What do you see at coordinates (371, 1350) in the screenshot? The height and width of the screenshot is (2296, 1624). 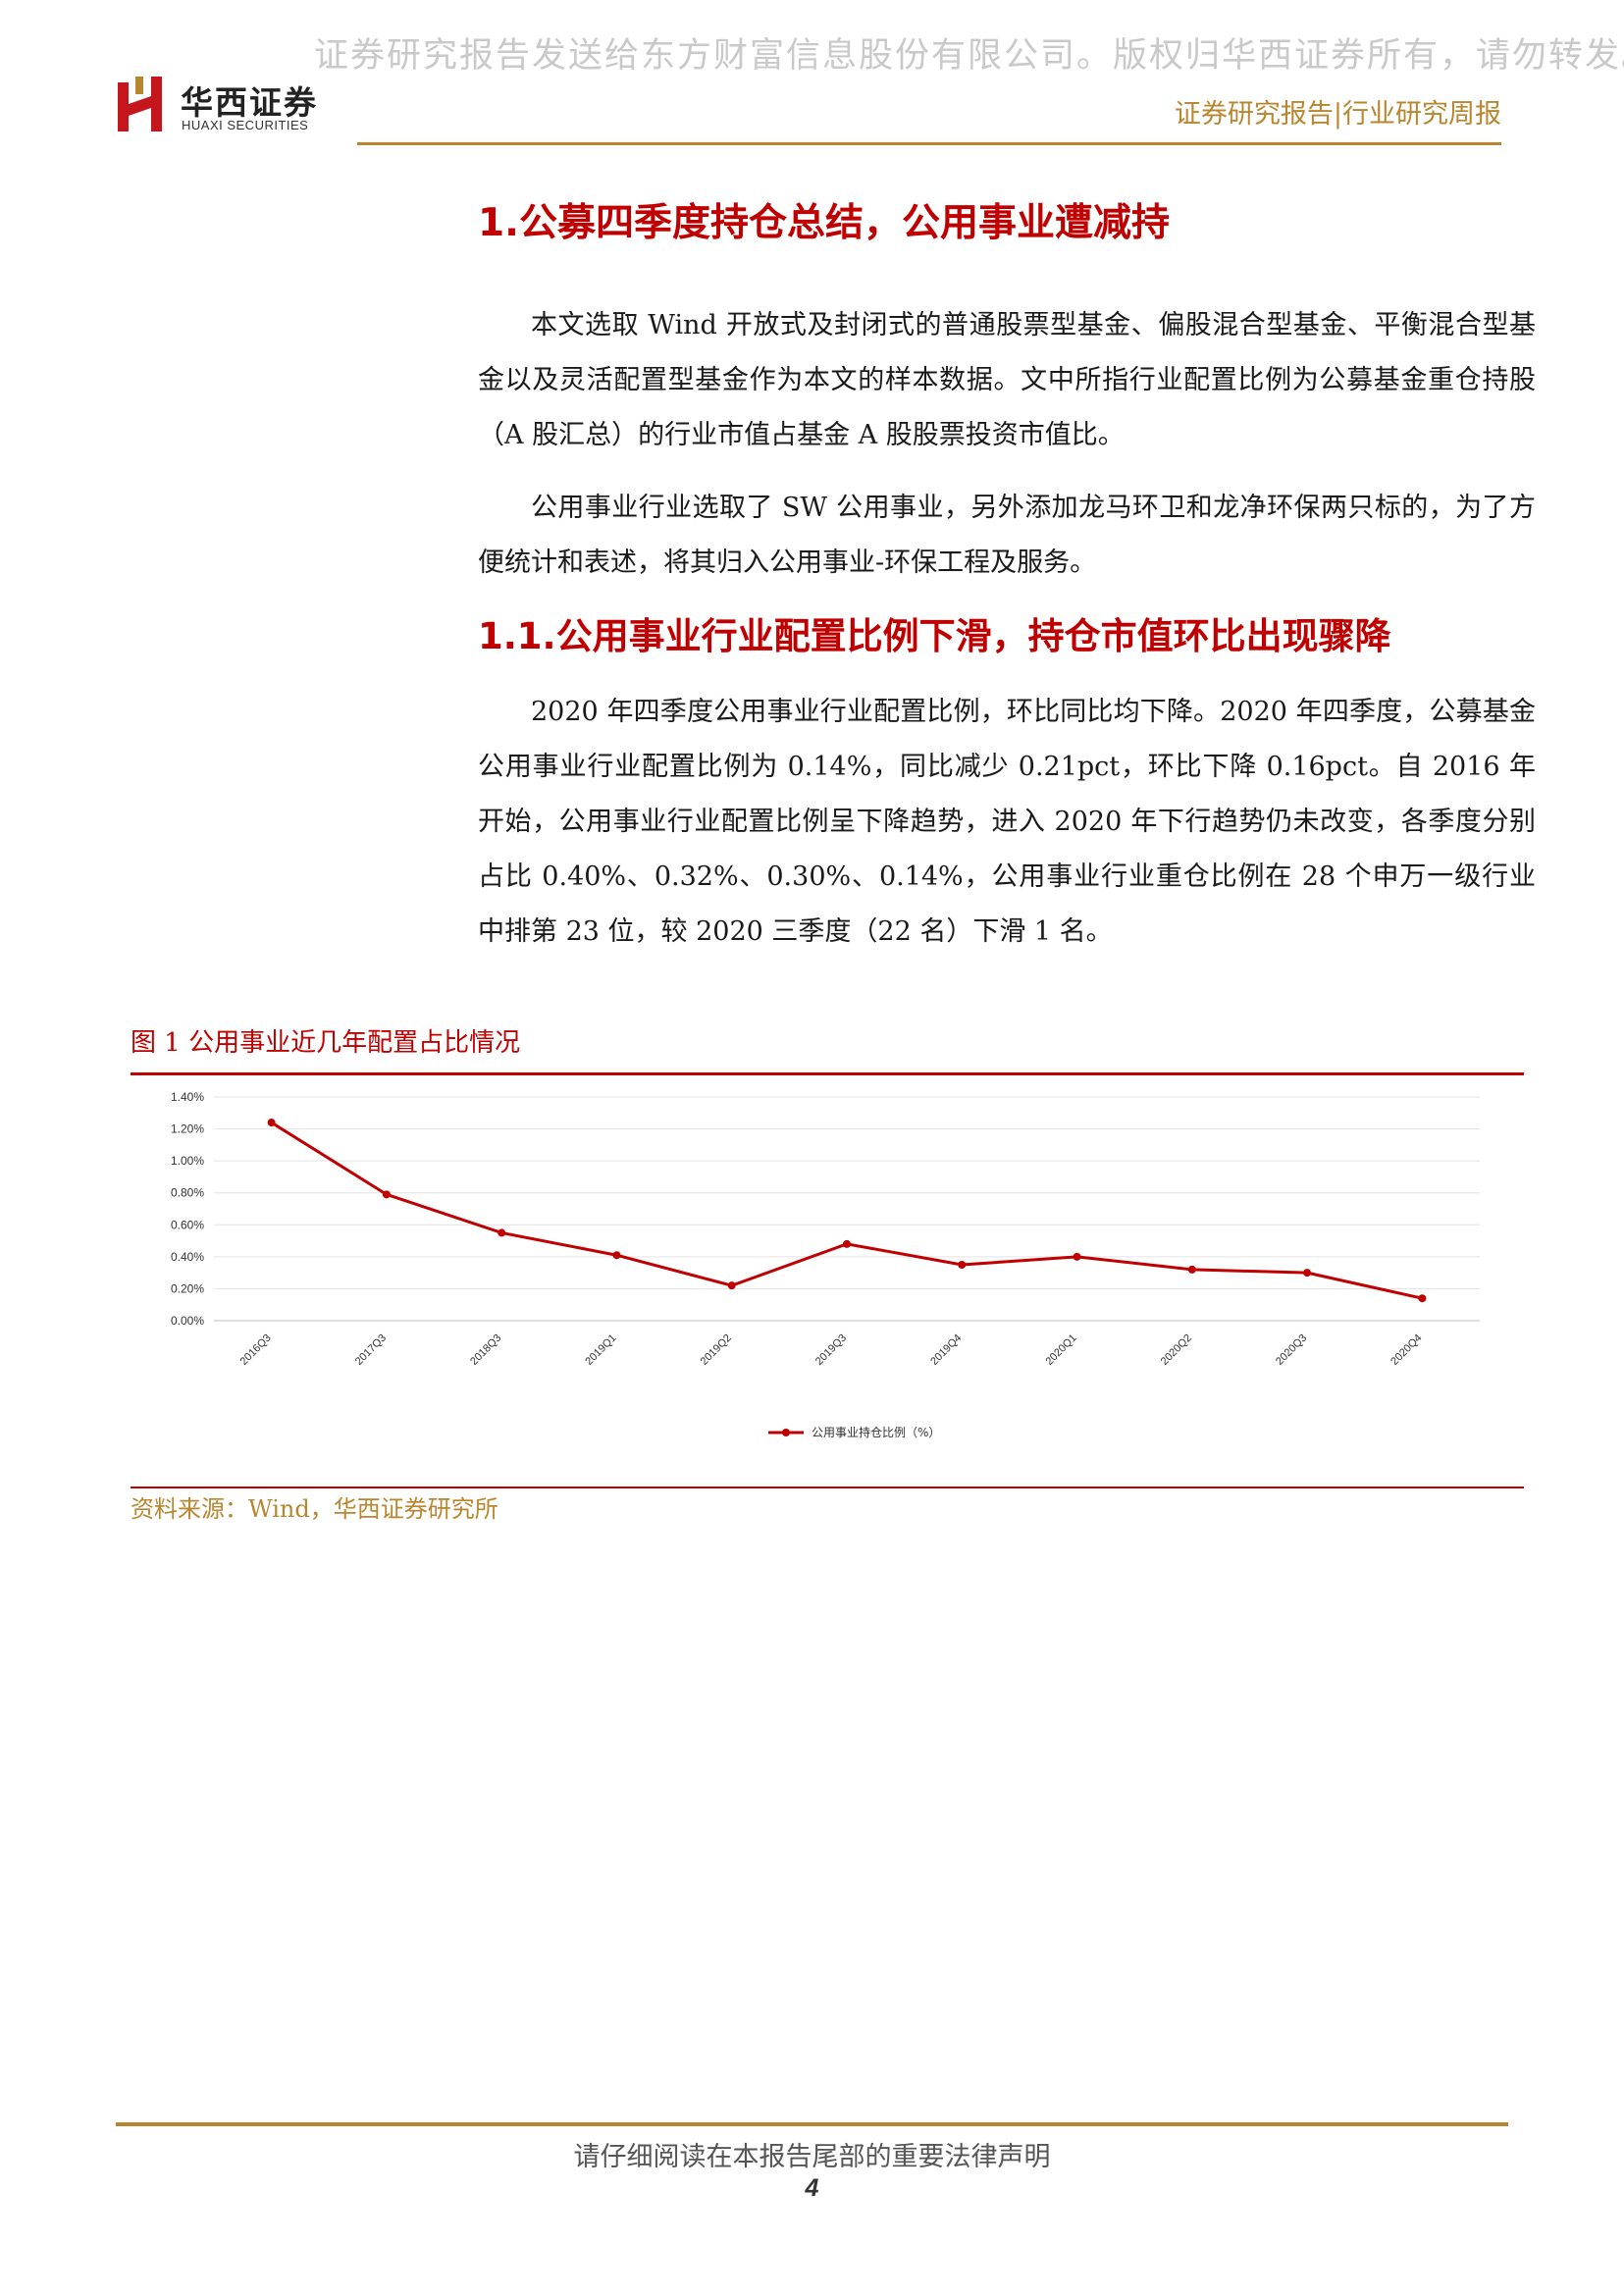 I see `chart-x-tick-label: 2017Q3` at bounding box center [371, 1350].